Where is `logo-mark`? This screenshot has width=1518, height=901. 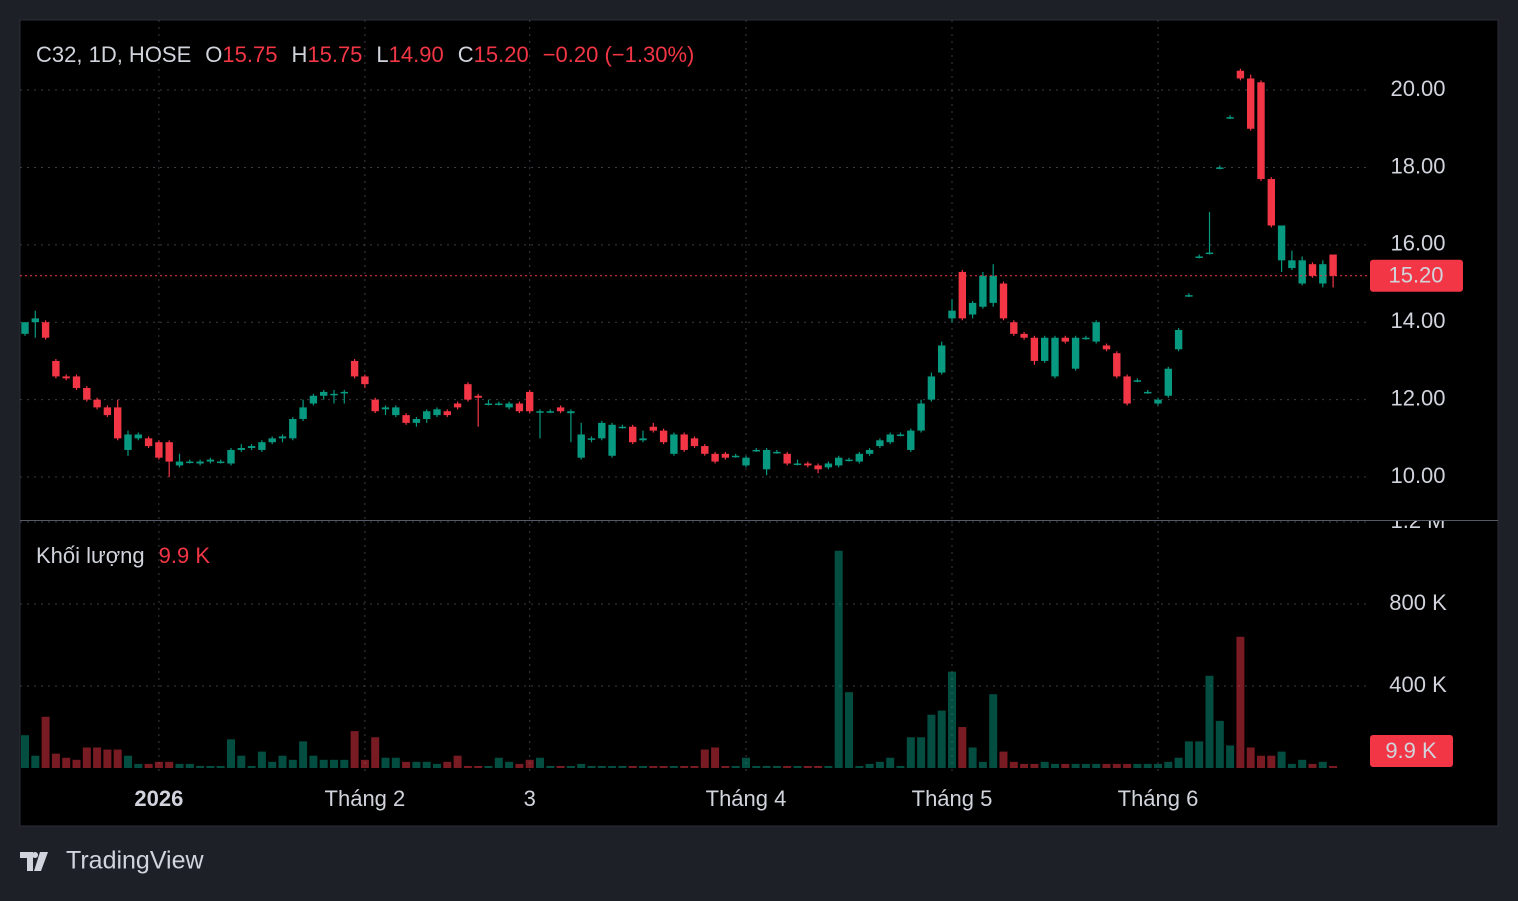
logo-mark is located at coordinates (34, 861).